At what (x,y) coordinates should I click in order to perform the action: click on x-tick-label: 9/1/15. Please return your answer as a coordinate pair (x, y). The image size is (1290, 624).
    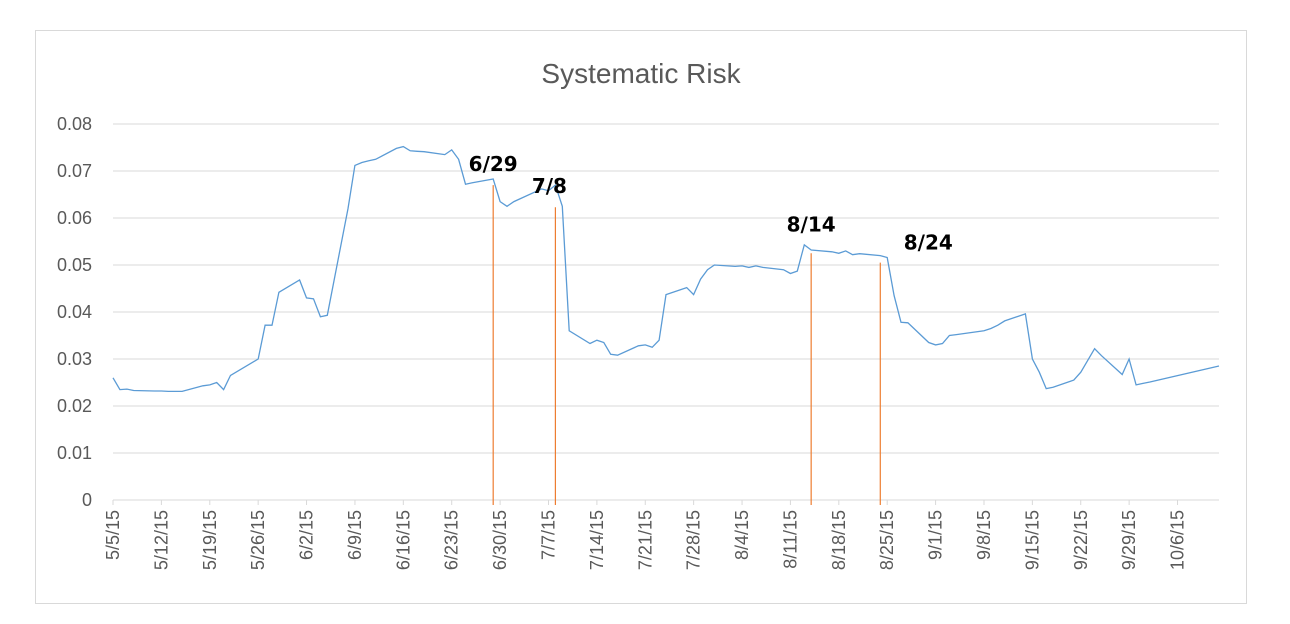
    Looking at the image, I should click on (936, 535).